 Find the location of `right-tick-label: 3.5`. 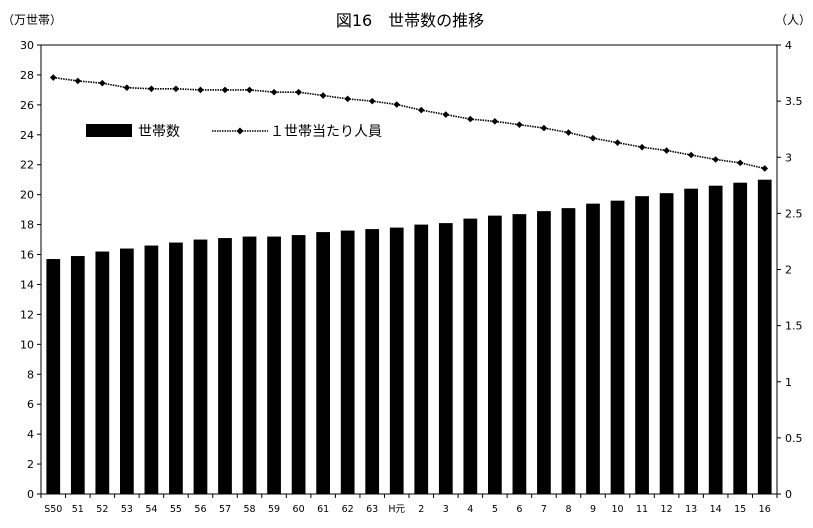

right-tick-label: 3.5 is located at coordinates (794, 101).